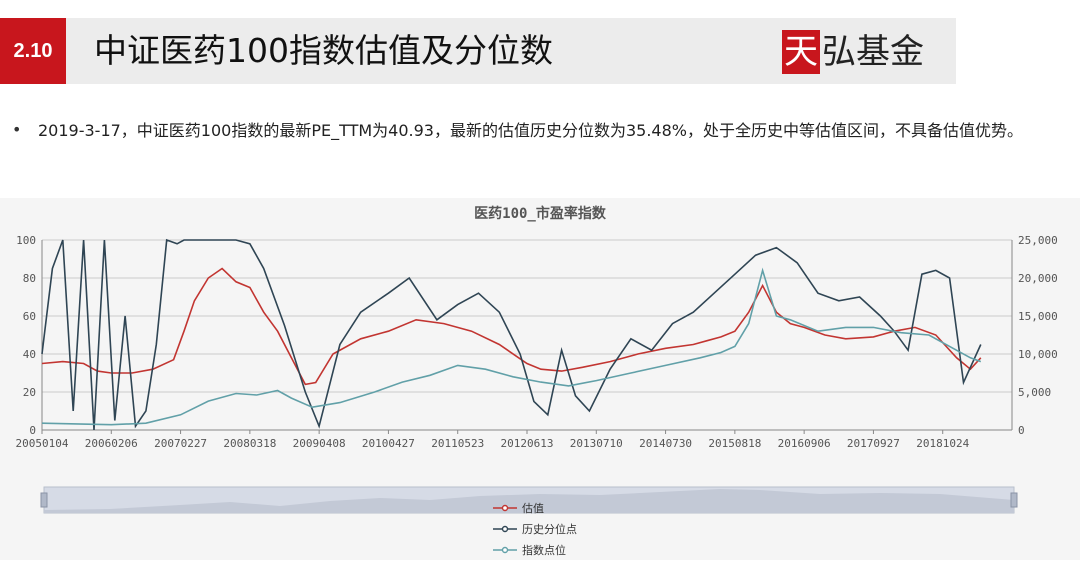  I want to click on y-left-tick-label: 60, so click(29, 316).